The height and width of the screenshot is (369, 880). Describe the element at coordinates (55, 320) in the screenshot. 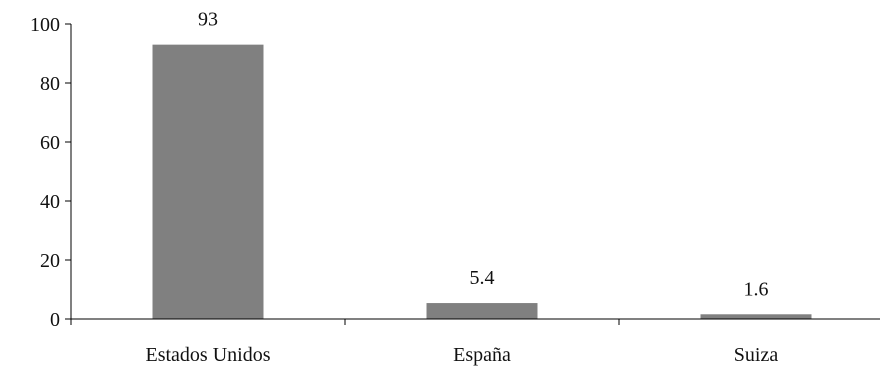

I see `y-tick-label: 0` at that location.